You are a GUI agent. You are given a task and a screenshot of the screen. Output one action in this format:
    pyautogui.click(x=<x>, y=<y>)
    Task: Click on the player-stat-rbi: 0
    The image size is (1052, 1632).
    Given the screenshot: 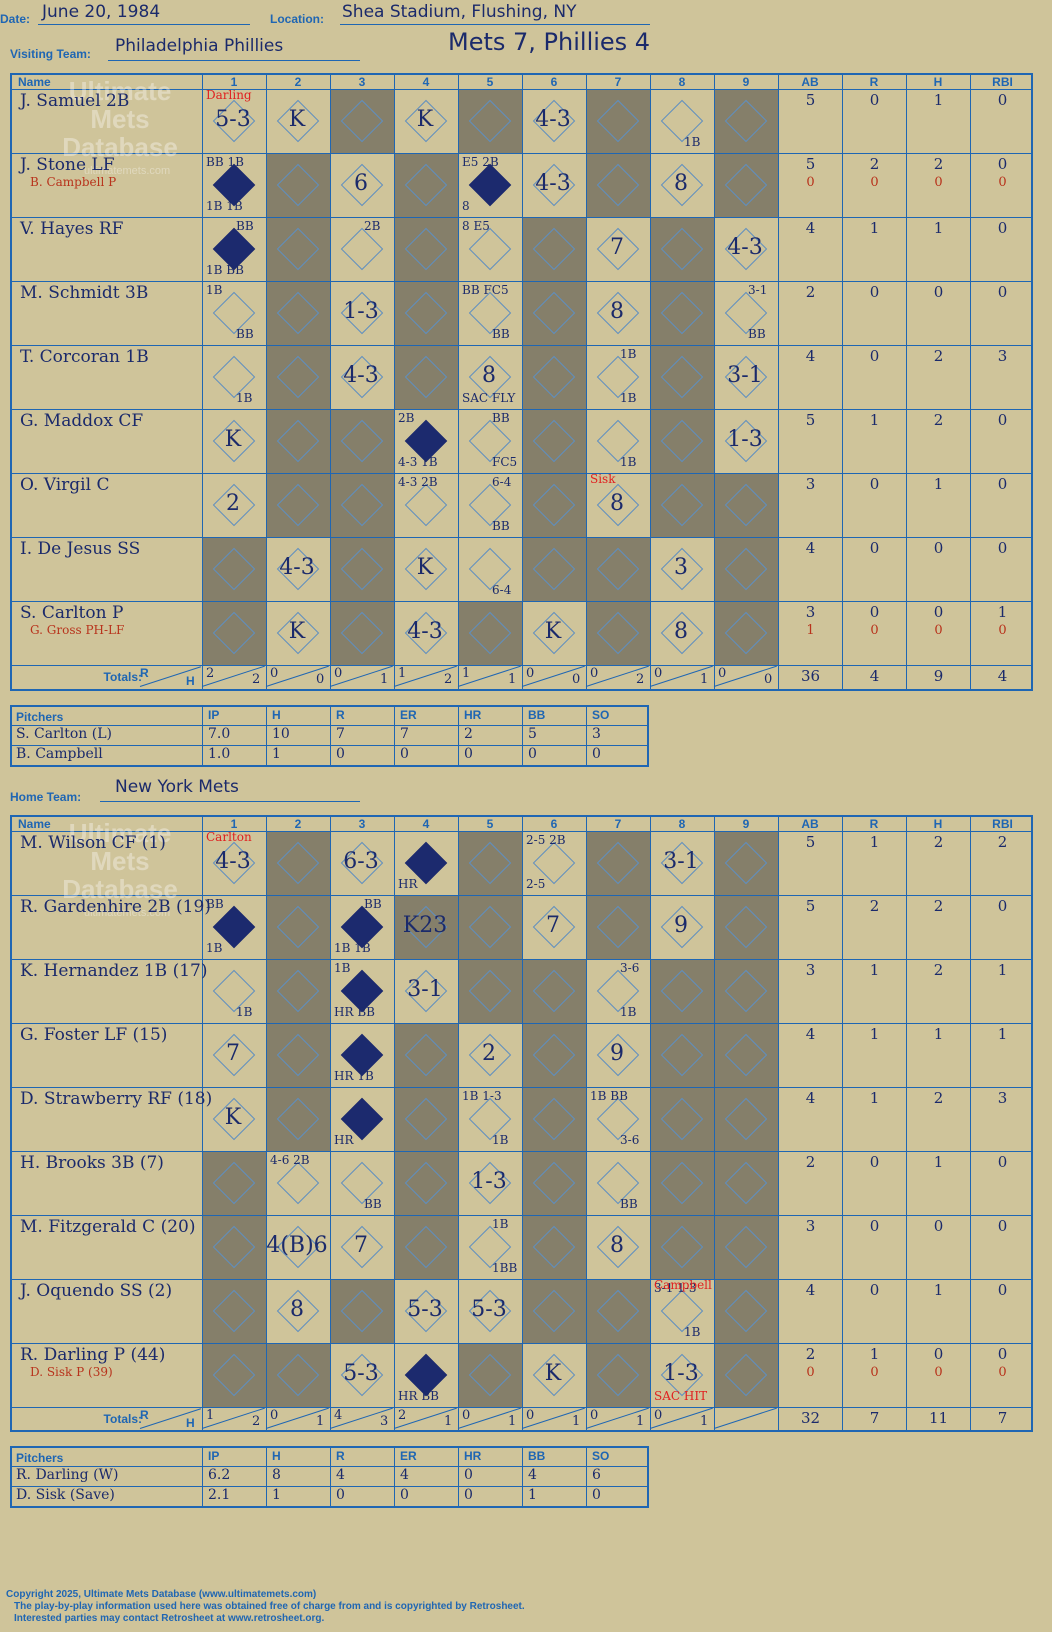 What is the action you would take?
    pyautogui.click(x=1002, y=292)
    